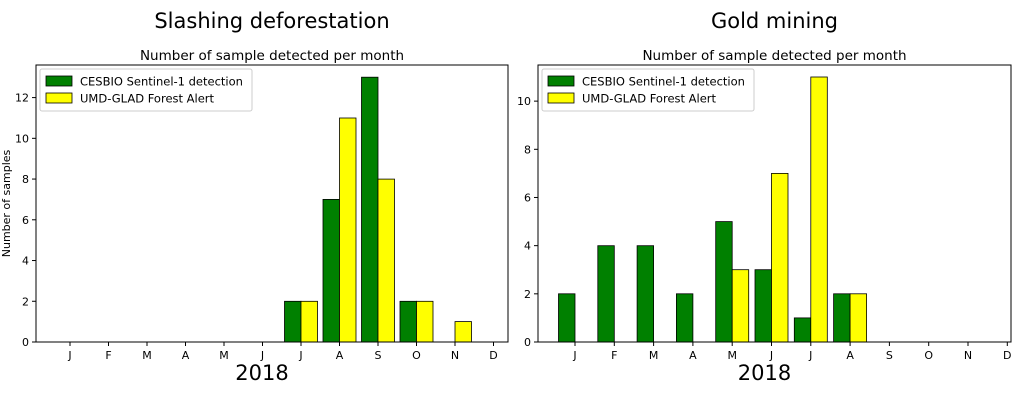  What do you see at coordinates (774, 21) in the screenshot?
I see `chart-title: Gold mining` at bounding box center [774, 21].